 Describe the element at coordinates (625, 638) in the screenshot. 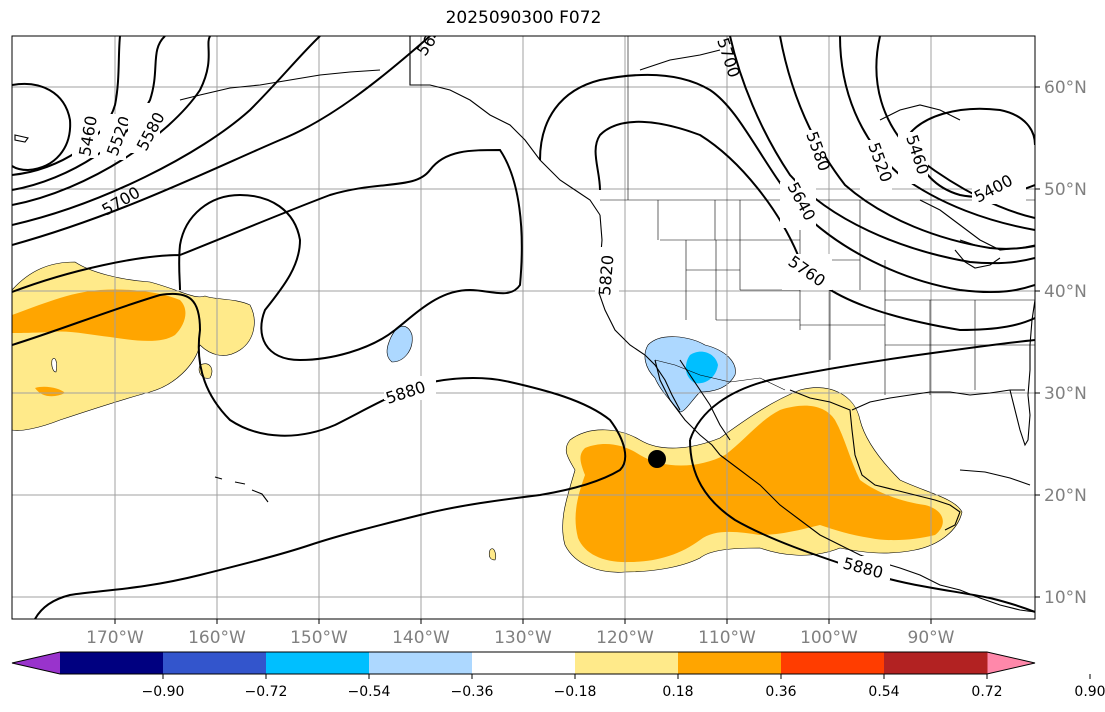

I see `lon-label: 120°W` at that location.